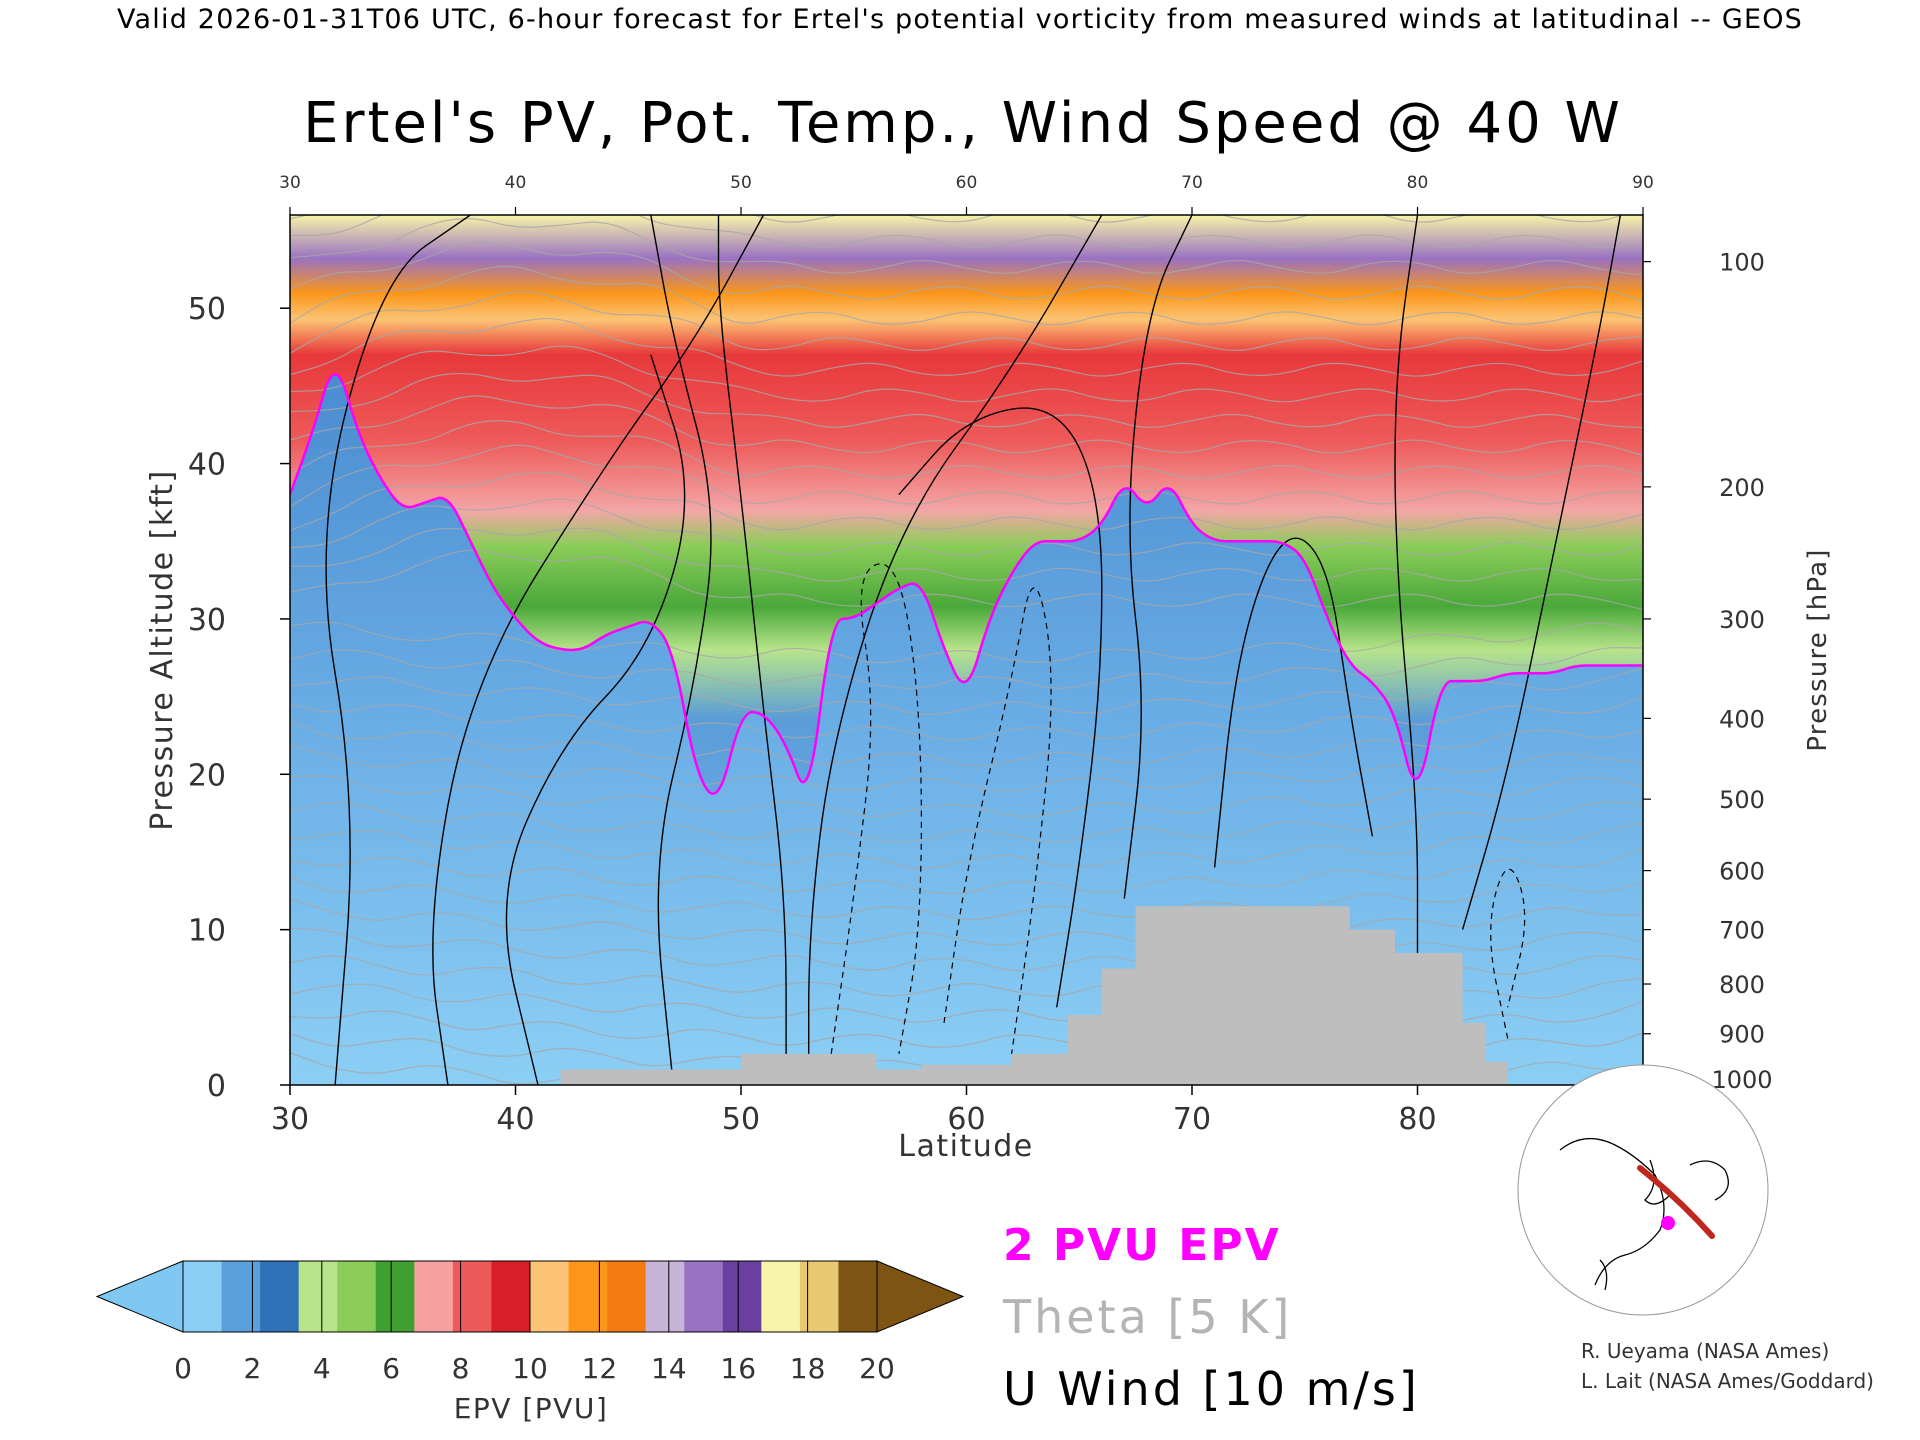 The height and width of the screenshot is (1440, 1920). I want to click on pressure-tick-label: 200, so click(1742, 488).